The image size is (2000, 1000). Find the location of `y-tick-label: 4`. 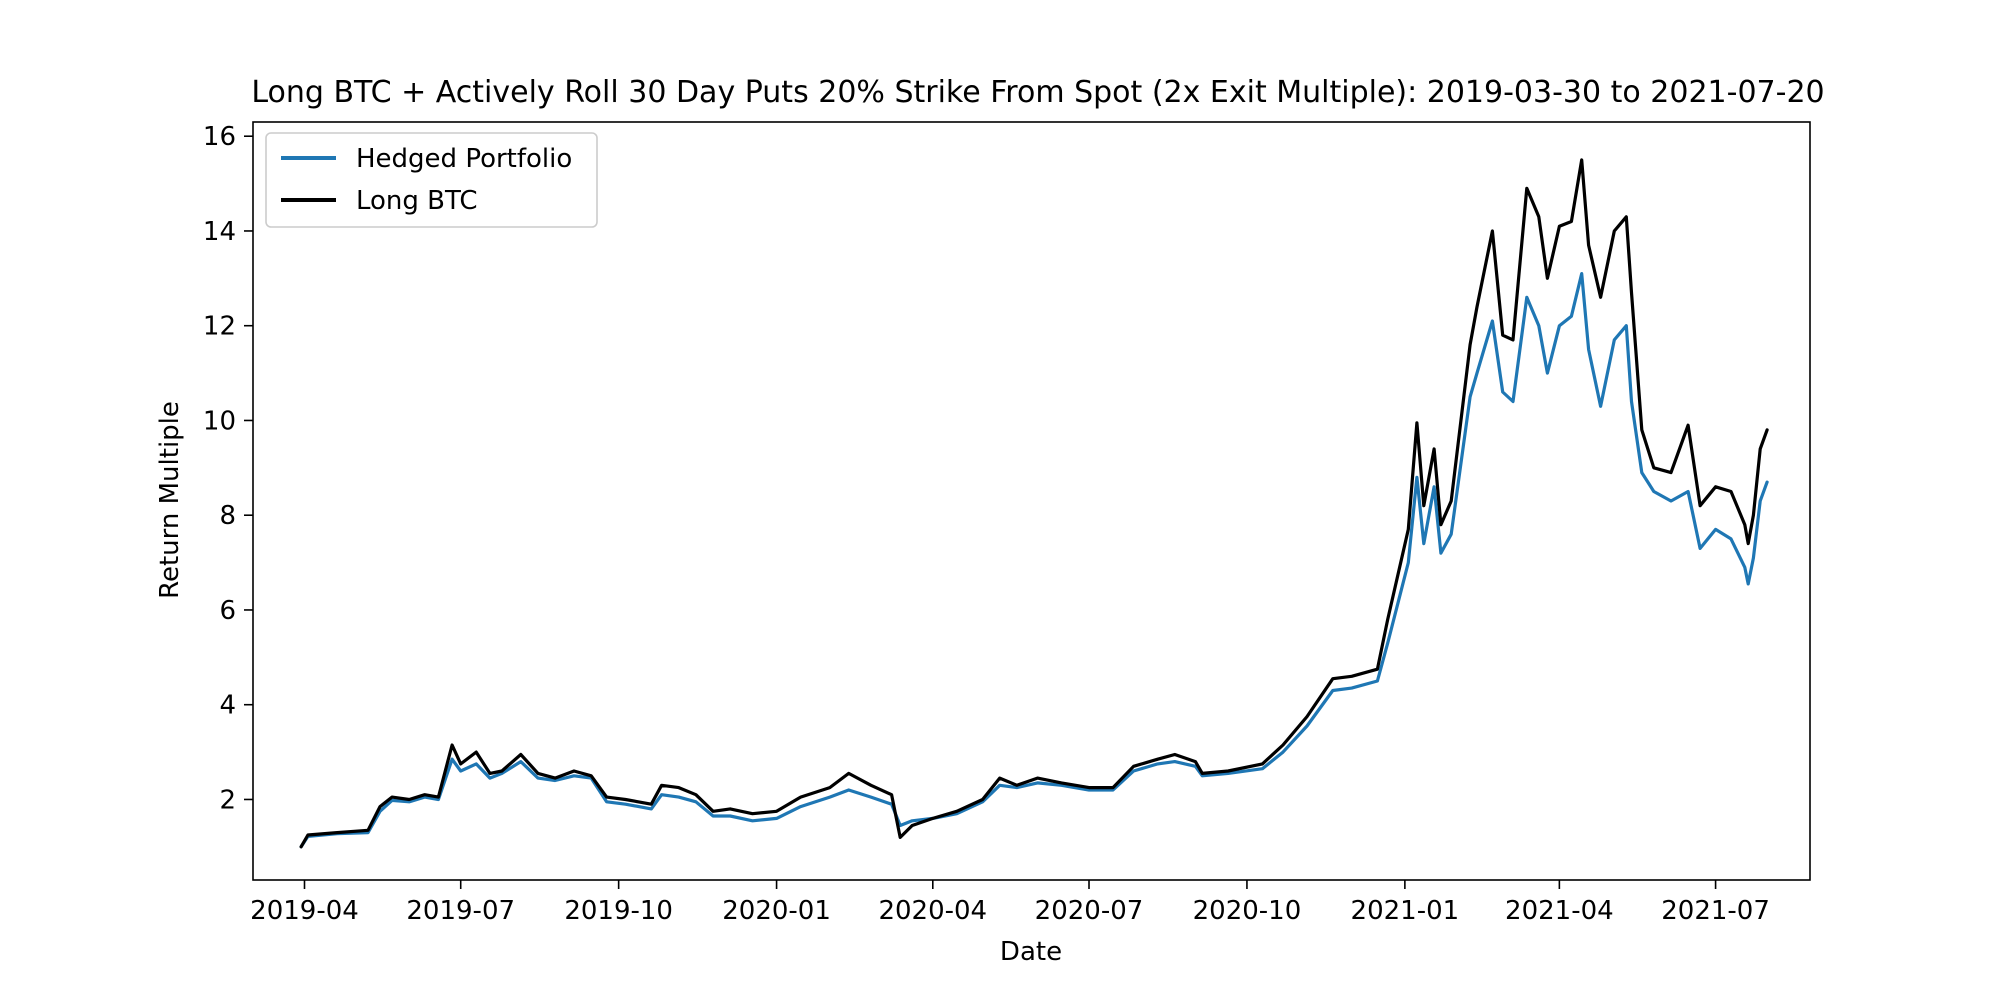

y-tick-label: 4 is located at coordinates (227, 706).